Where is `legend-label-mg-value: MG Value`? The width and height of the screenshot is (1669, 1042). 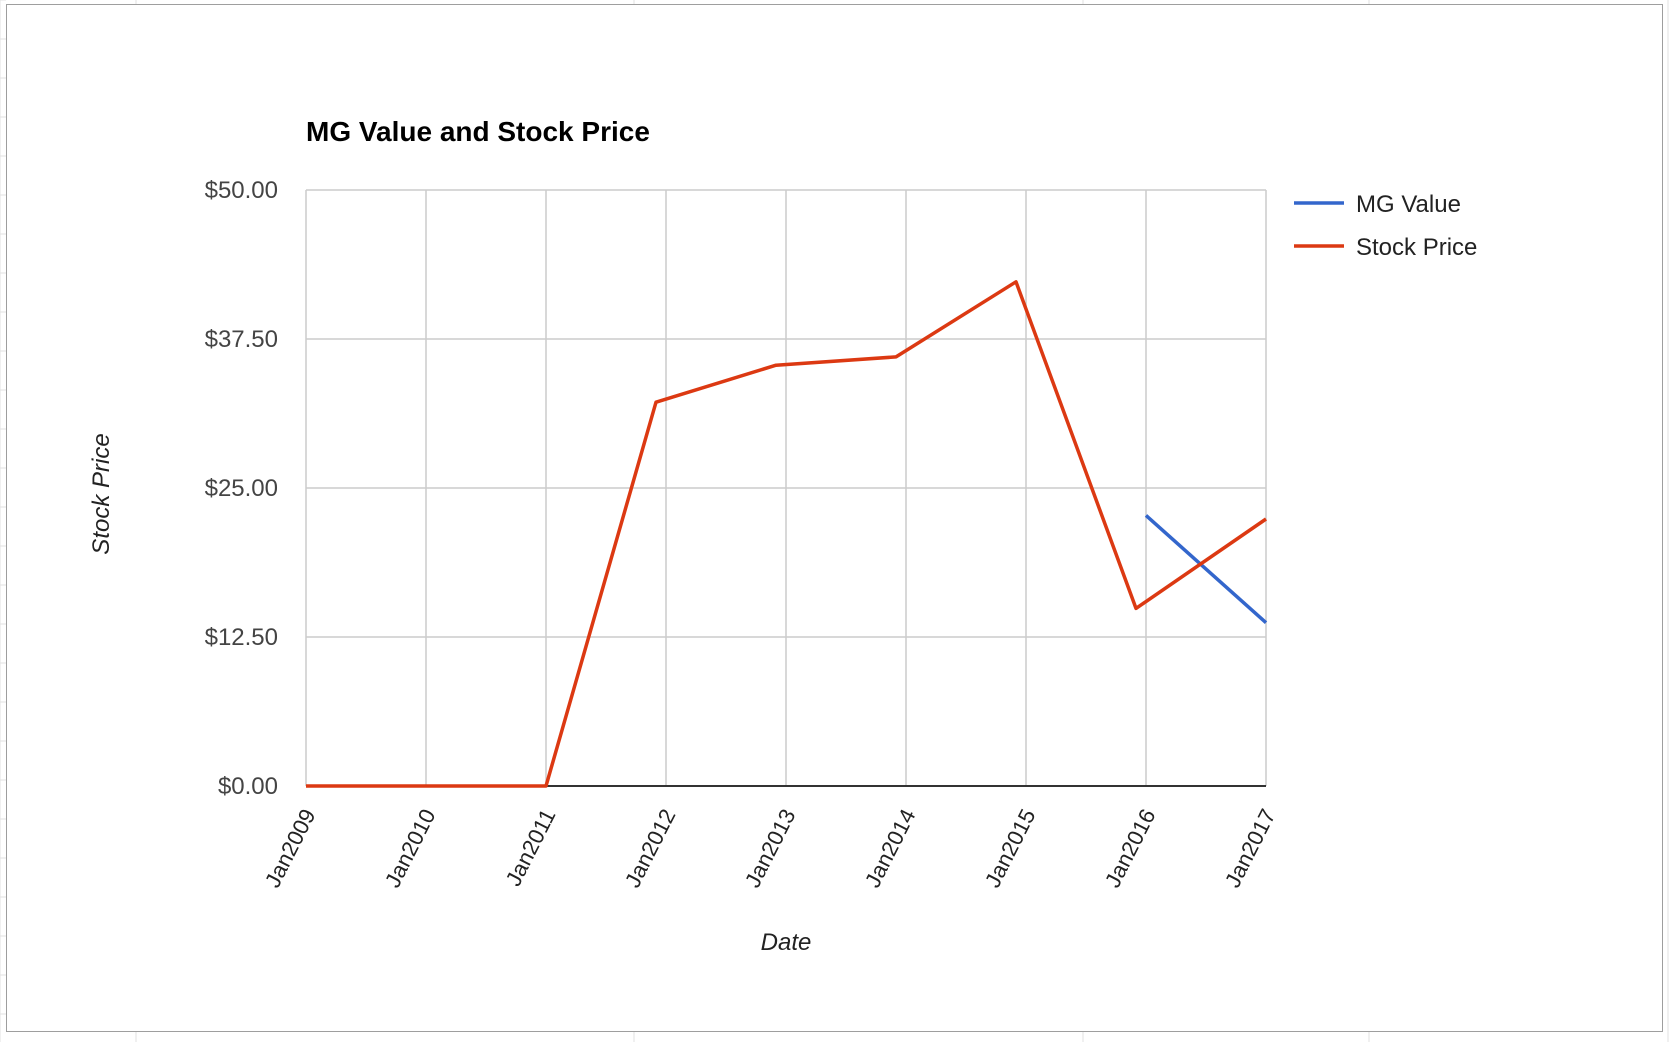 legend-label-mg-value: MG Value is located at coordinates (1408, 204).